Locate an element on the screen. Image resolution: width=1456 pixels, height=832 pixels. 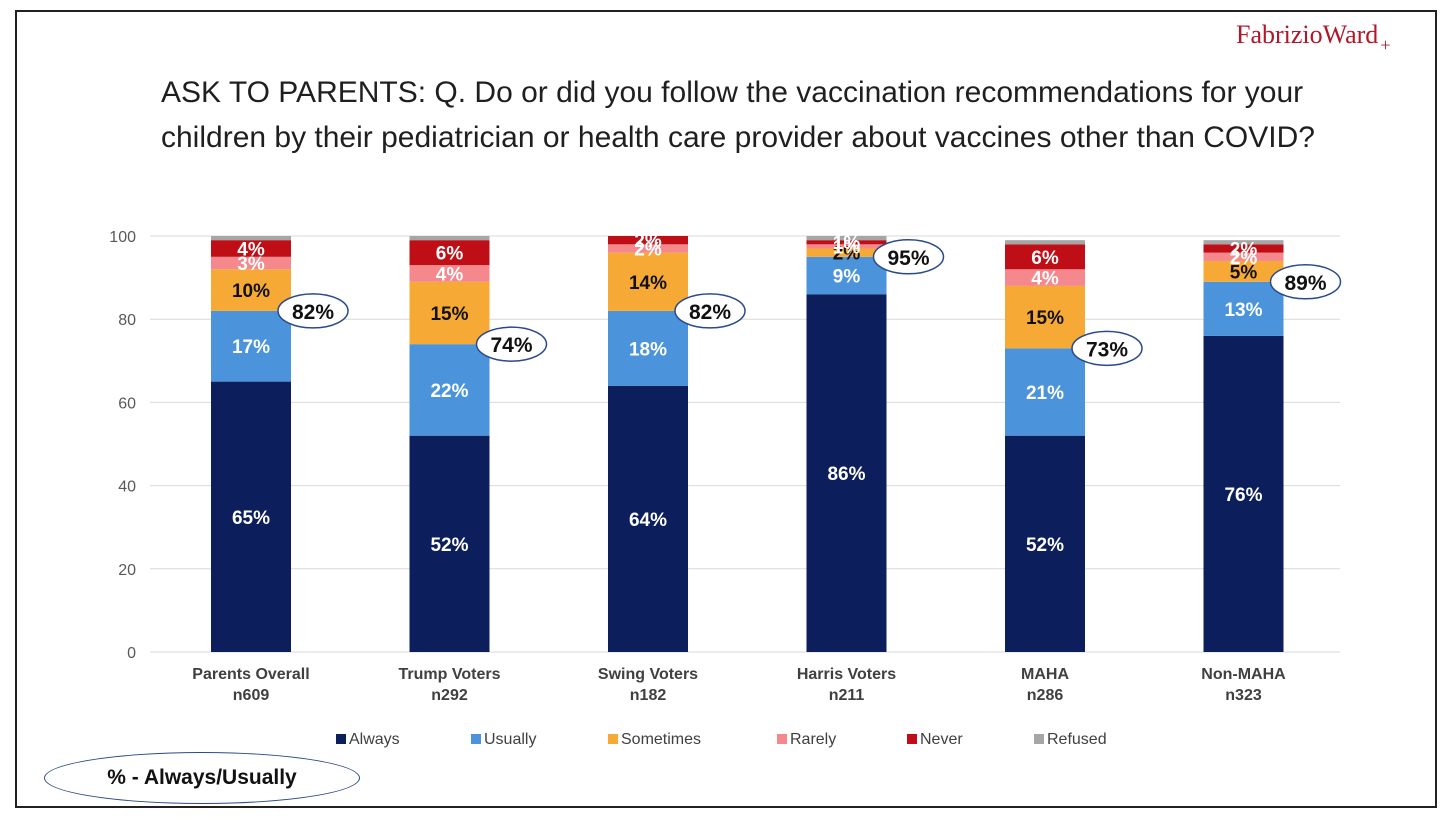
data-label: 18% is located at coordinates (648, 349).